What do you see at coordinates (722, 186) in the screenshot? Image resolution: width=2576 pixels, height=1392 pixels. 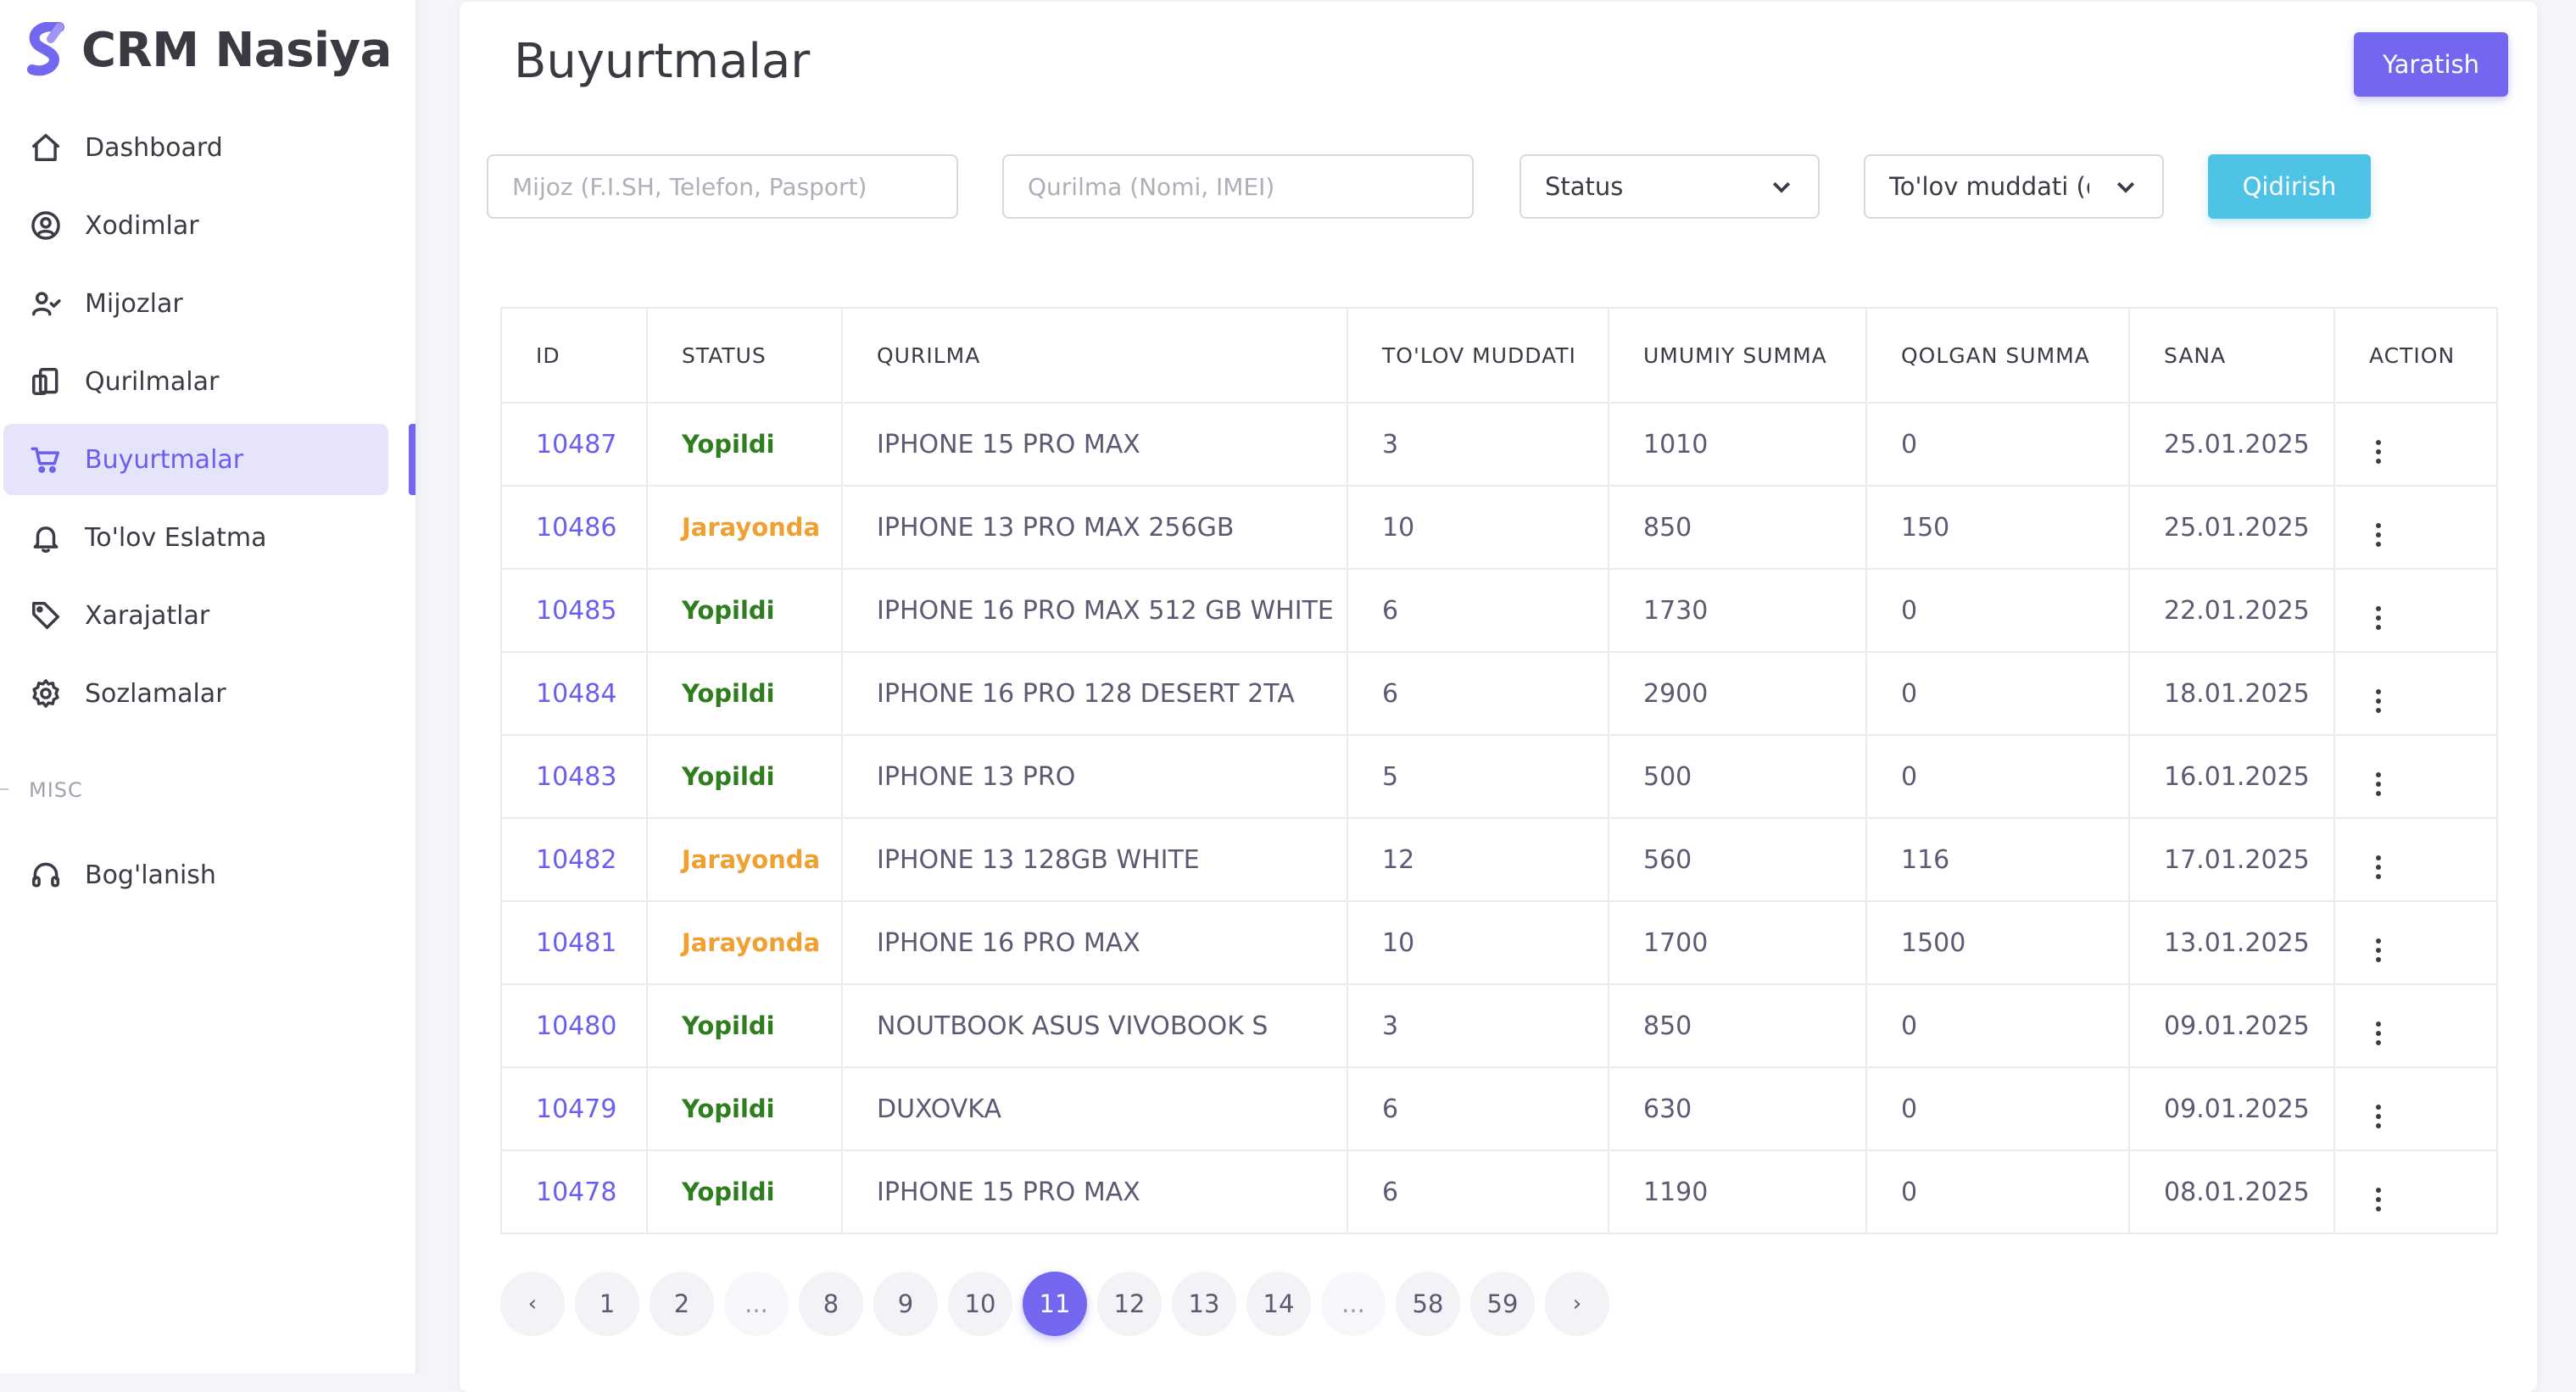 I see `client-search-input` at bounding box center [722, 186].